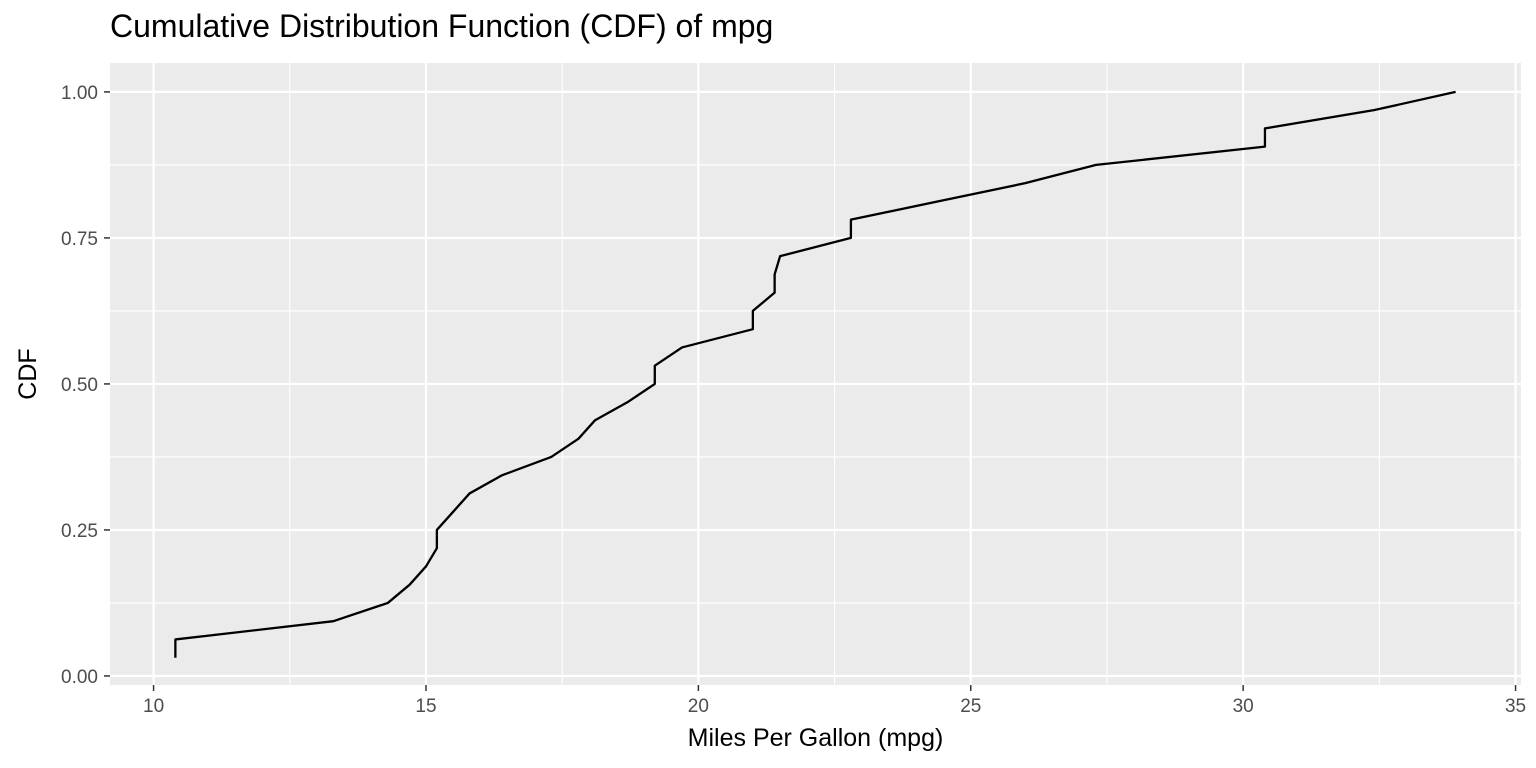 This screenshot has height=768, width=1536. What do you see at coordinates (79, 239) in the screenshot?
I see `y-tick-label: 0.75` at bounding box center [79, 239].